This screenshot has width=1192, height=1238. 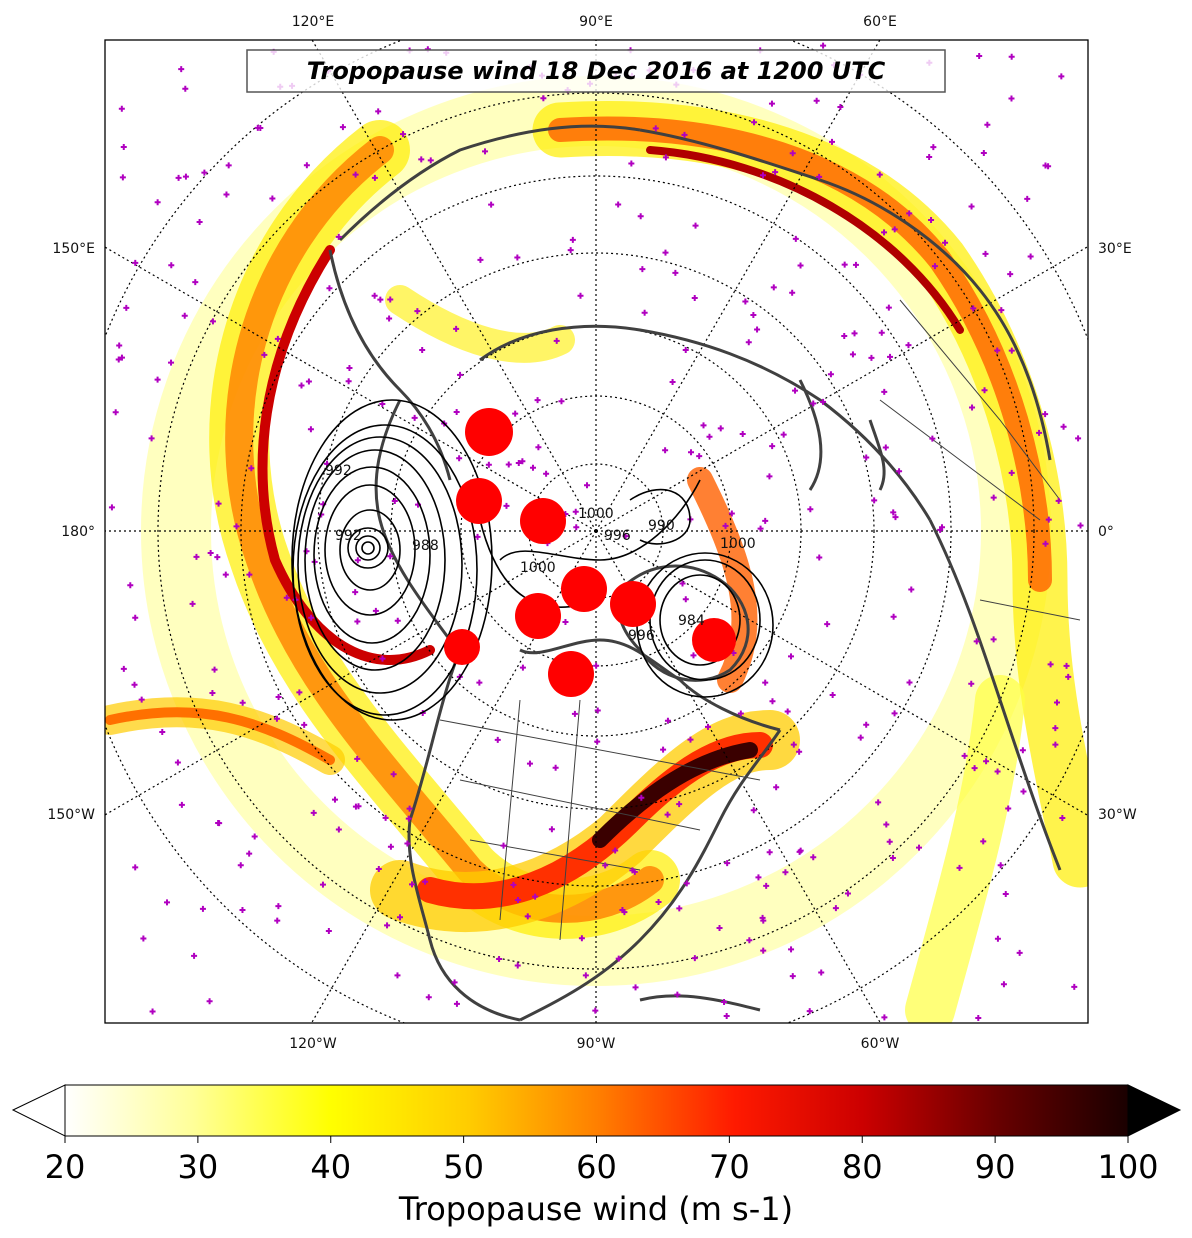 I want to click on contour-label: 990, so click(x=661, y=526).